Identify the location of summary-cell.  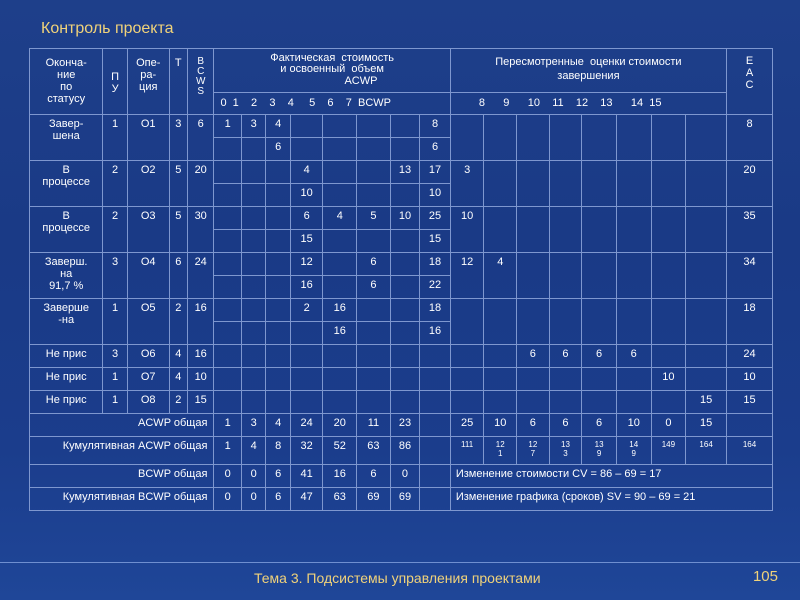
(435, 425).